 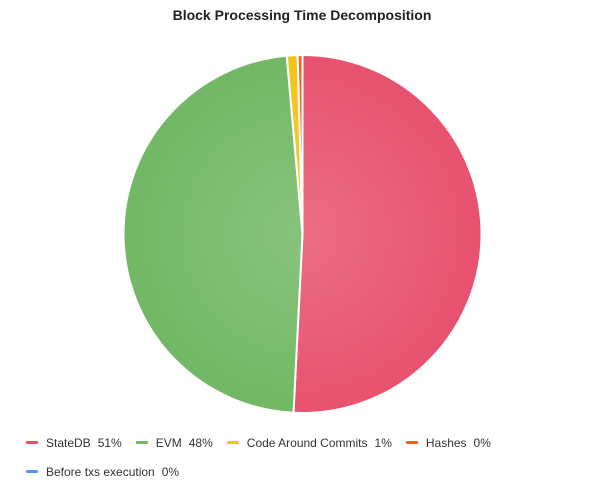 I want to click on legend-label: StateDB, so click(x=68, y=442).